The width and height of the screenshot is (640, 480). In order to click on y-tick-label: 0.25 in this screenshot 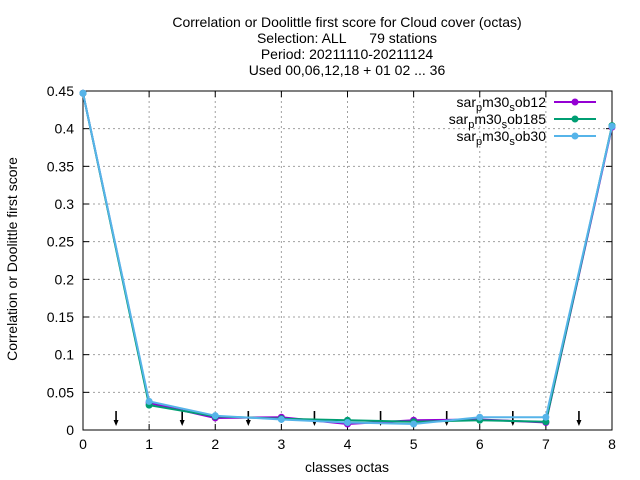, I will do `click(60, 242)`.